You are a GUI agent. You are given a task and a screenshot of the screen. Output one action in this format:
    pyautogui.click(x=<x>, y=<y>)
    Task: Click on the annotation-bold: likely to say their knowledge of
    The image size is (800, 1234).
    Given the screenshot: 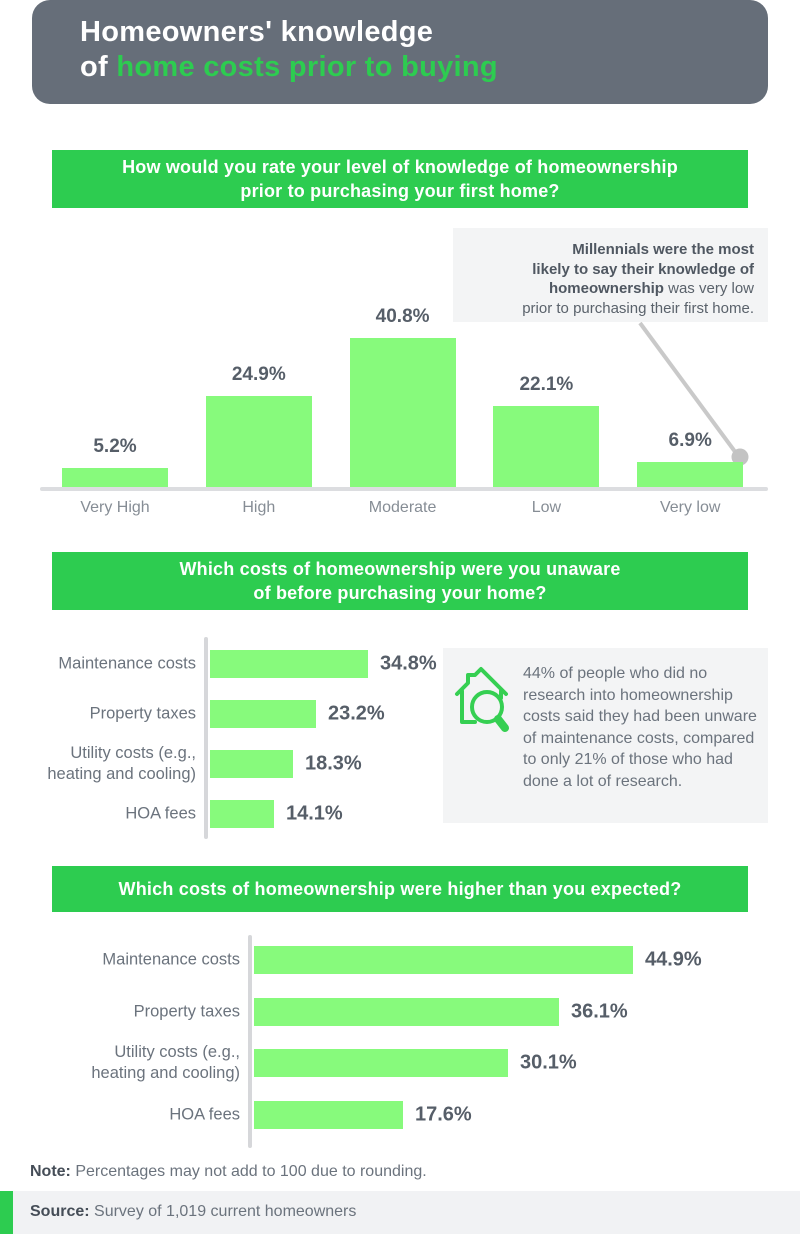 What is the action you would take?
    pyautogui.click(x=643, y=269)
    